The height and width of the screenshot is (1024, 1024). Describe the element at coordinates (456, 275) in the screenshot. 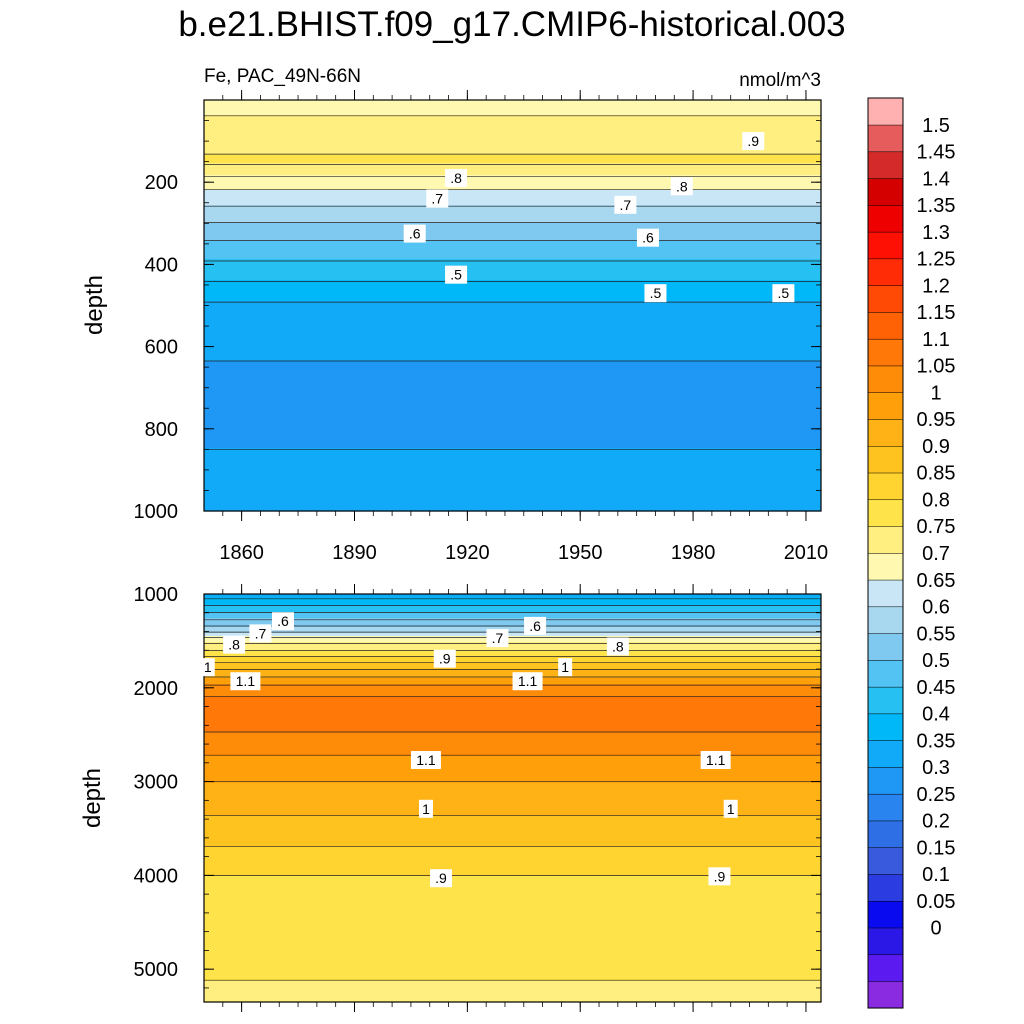

I see `contour-label: .5` at that location.